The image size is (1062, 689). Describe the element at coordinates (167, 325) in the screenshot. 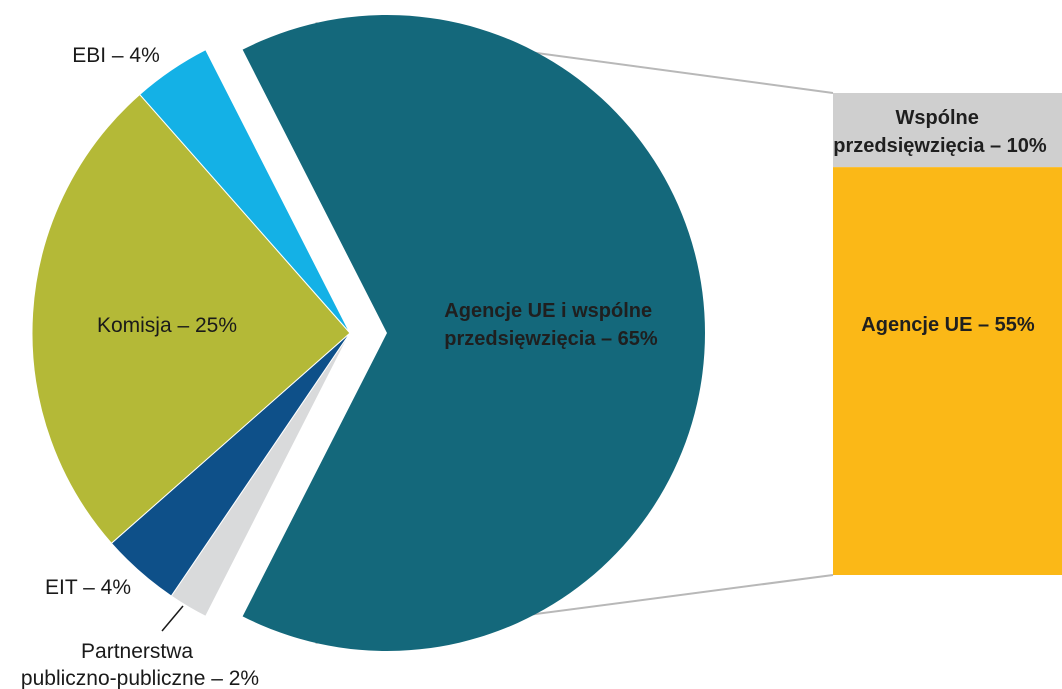

I see `label-komisja: Komisja – 25%` at that location.